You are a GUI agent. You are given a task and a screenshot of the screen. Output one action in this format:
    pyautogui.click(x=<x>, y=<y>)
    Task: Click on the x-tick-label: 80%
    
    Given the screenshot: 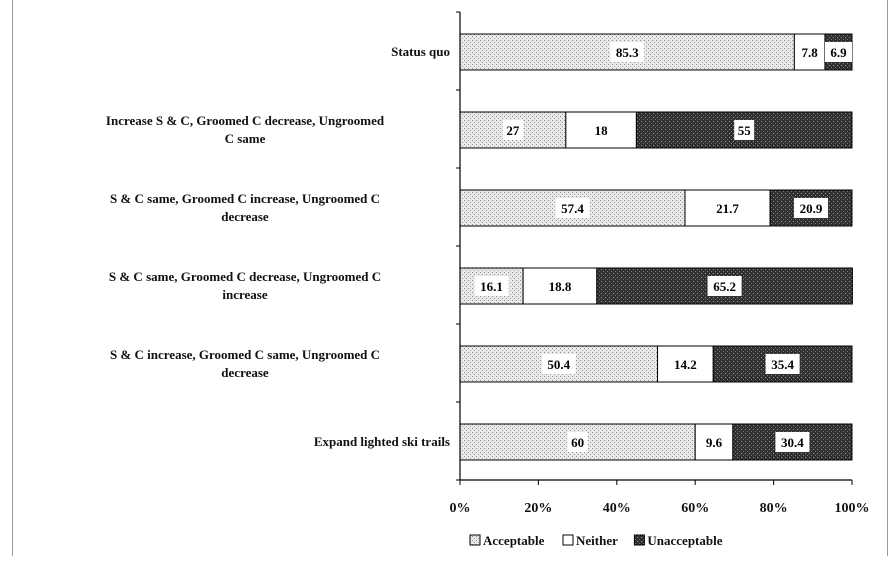 What is the action you would take?
    pyautogui.click(x=774, y=508)
    